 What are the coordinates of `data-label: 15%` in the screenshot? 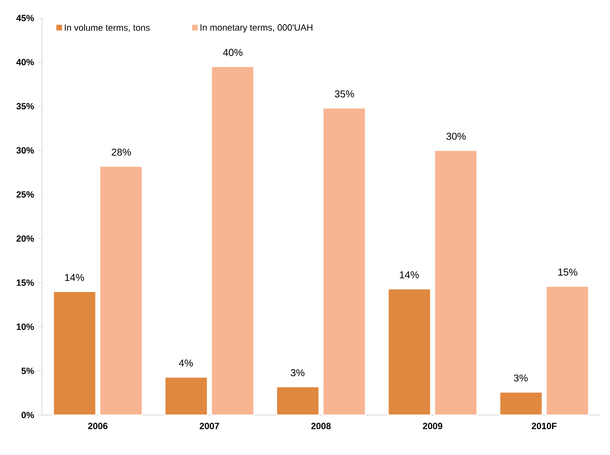 It's located at (568, 272).